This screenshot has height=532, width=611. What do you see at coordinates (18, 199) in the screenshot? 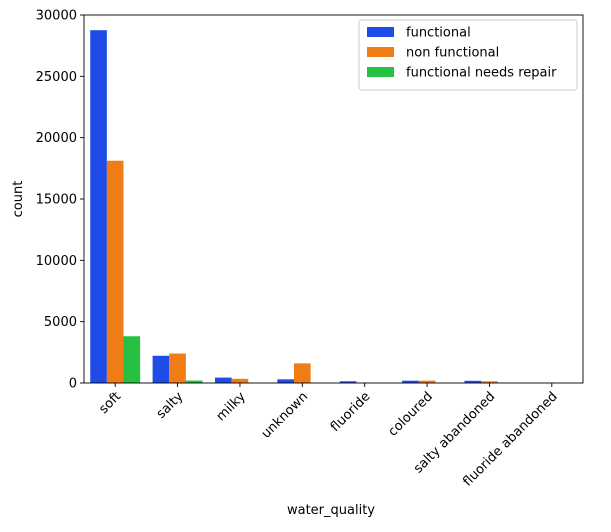
I see `y-axis-label: count` at bounding box center [18, 199].